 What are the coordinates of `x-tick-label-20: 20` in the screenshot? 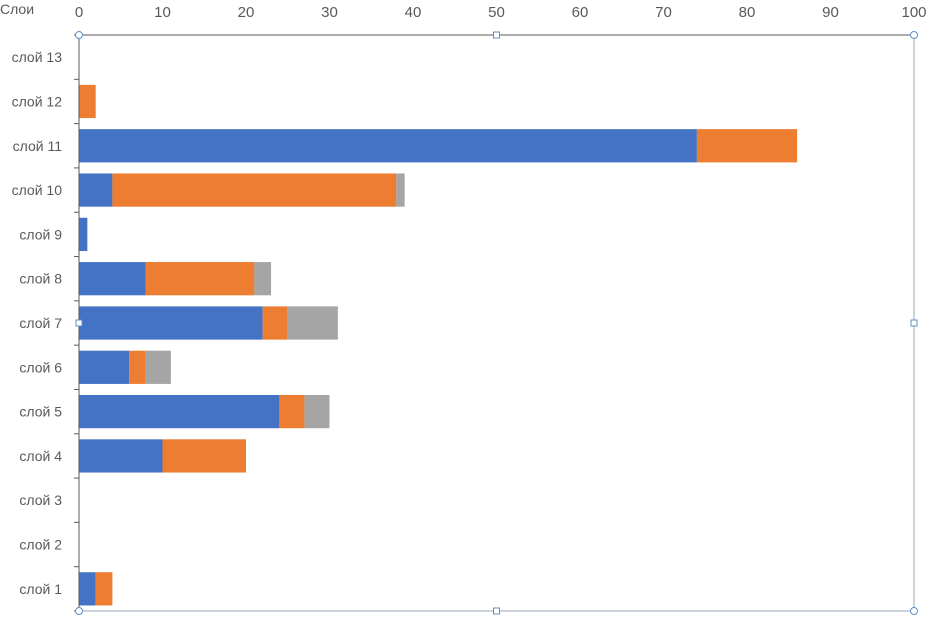 It's located at (246, 12).